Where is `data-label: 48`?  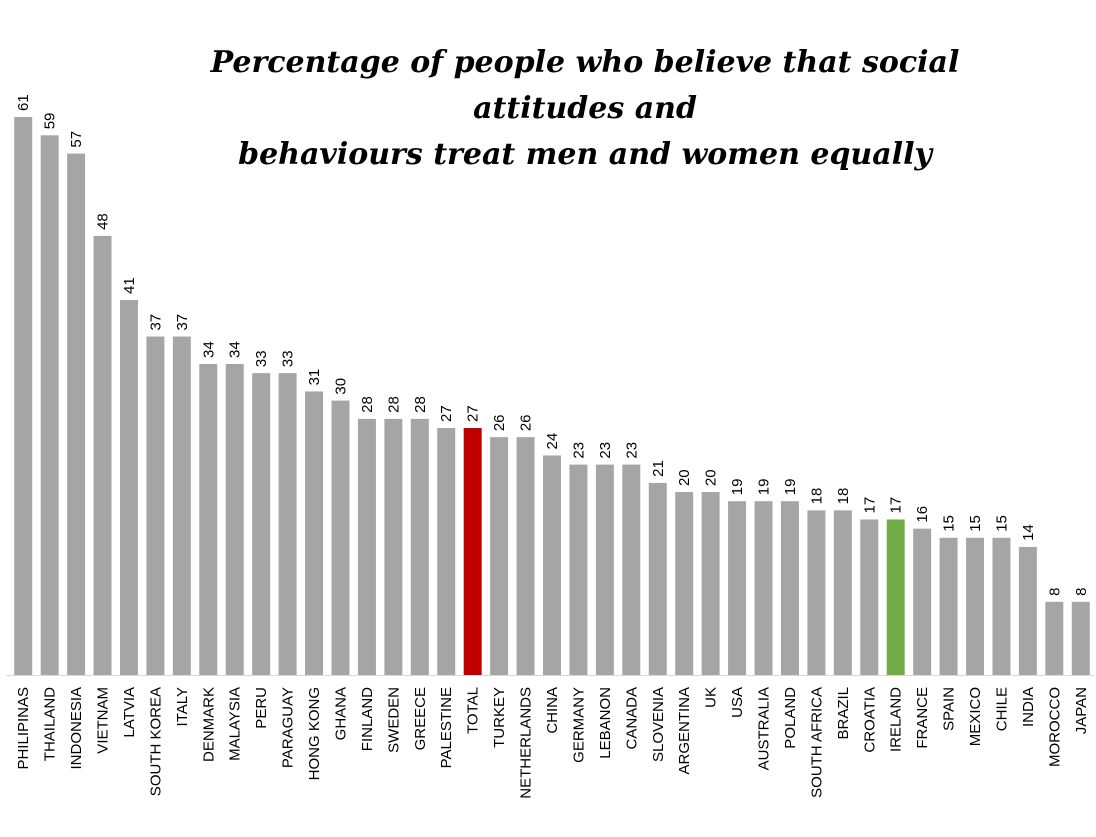 data-label: 48 is located at coordinates (103, 221).